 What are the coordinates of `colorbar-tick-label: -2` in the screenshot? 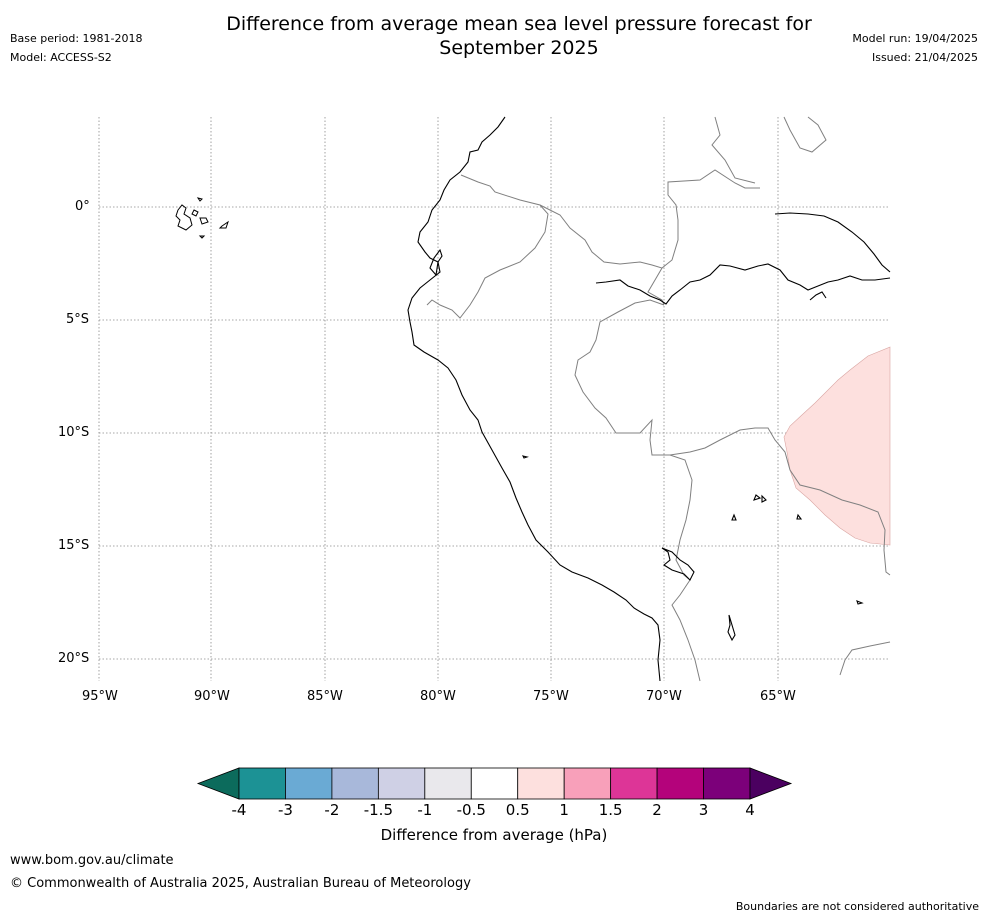 It's located at (332, 810).